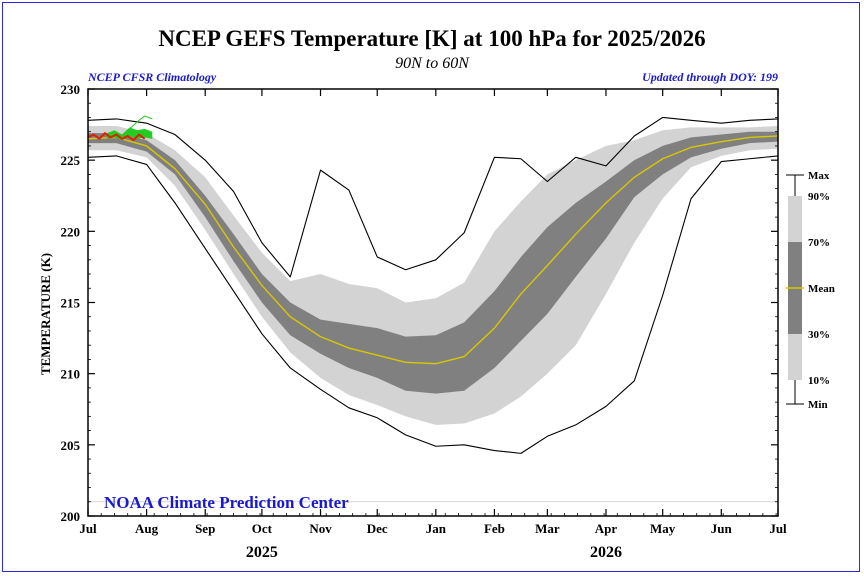 The image size is (864, 576). What do you see at coordinates (818, 405) in the screenshot?
I see `legend-label-min: Min` at bounding box center [818, 405].